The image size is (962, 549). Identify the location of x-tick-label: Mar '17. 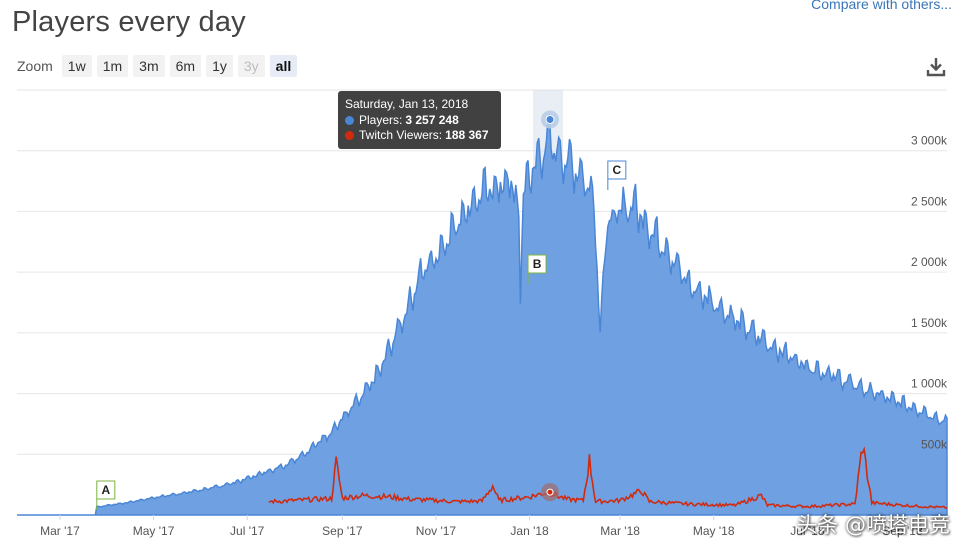
(60, 531).